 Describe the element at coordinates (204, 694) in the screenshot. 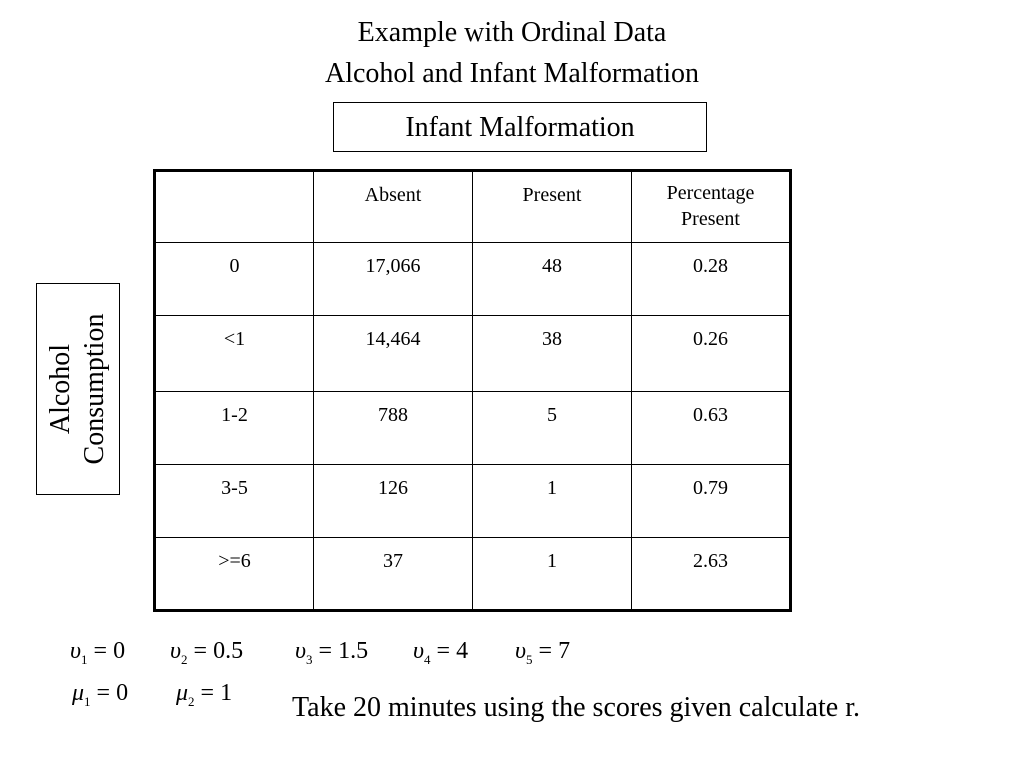

I see `column-score-2: μ2 = 1` at that location.